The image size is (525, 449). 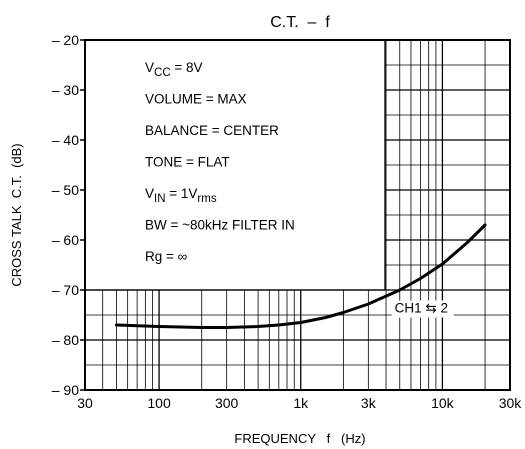 I want to click on y-tick-label: – 90, so click(x=65, y=390).